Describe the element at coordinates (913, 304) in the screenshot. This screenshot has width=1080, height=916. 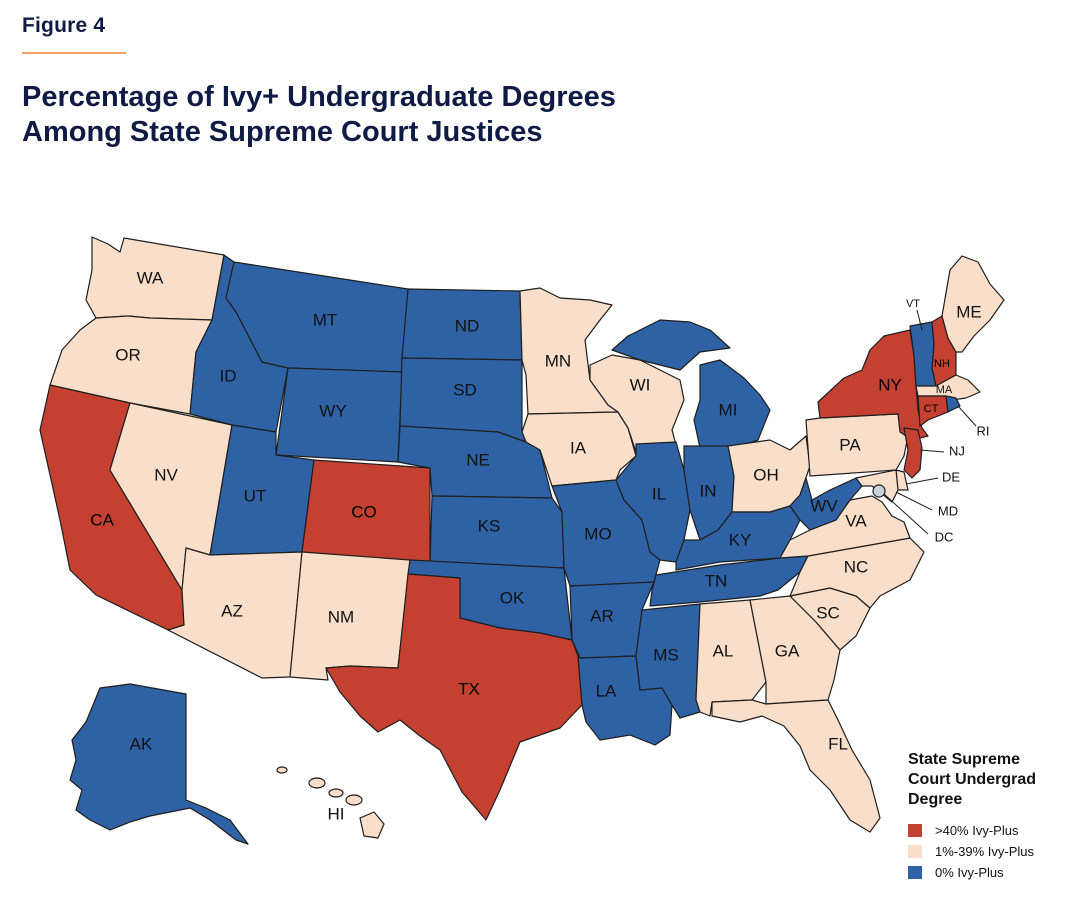
I see `state-label-VT: VT` at that location.